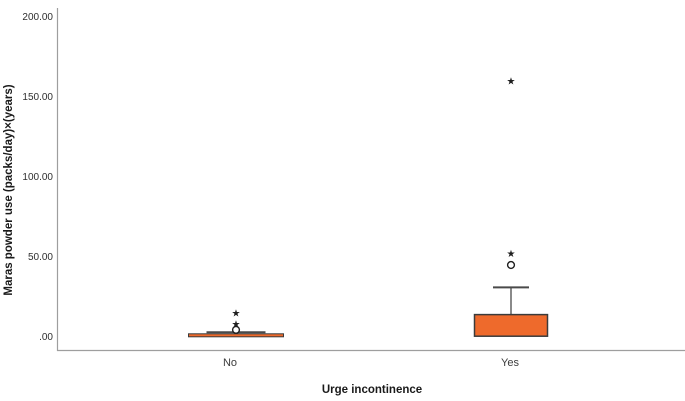 The width and height of the screenshot is (685, 401). I want to click on y-tick-label: 200.00, so click(37, 17).